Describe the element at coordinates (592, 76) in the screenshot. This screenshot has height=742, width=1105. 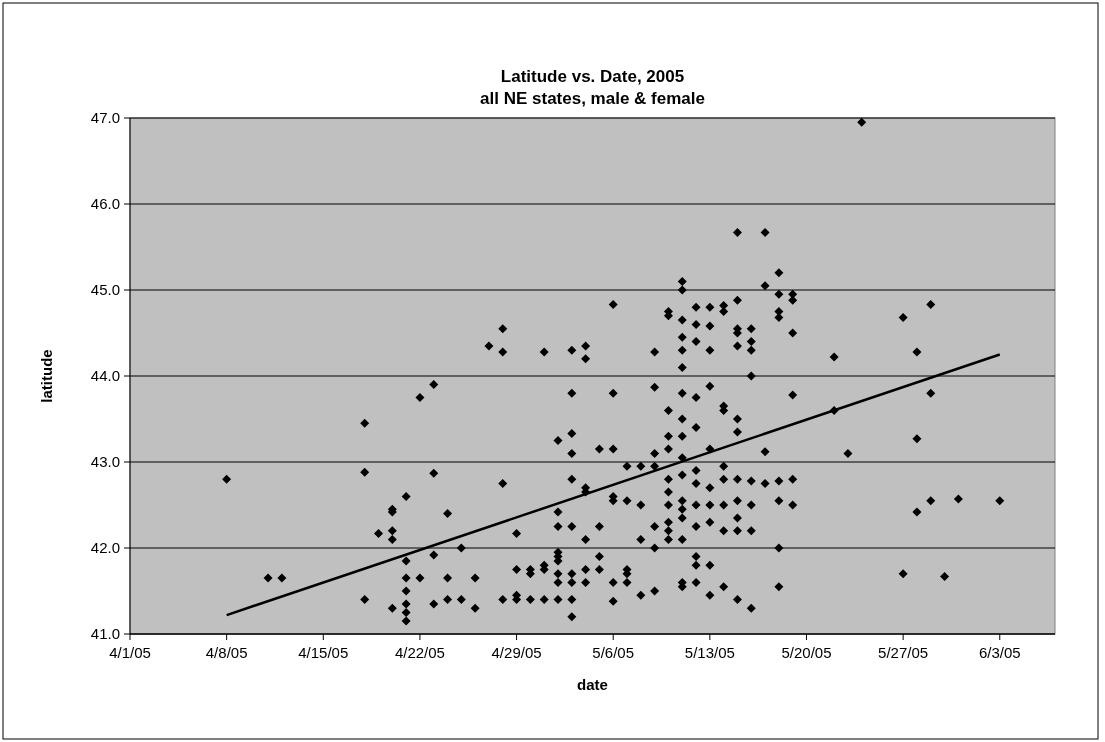
I see `chart-title: Latitude vs. Date, 2005` at that location.